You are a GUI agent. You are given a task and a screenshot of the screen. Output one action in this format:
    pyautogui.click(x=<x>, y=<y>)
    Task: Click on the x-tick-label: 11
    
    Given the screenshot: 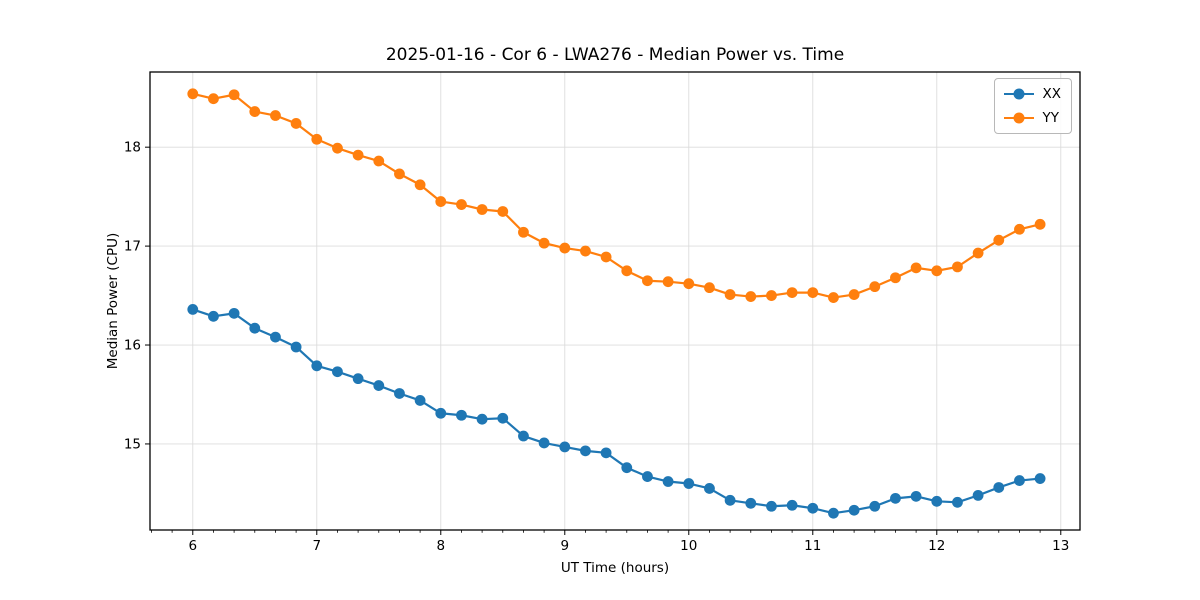 What is the action you would take?
    pyautogui.click(x=812, y=546)
    